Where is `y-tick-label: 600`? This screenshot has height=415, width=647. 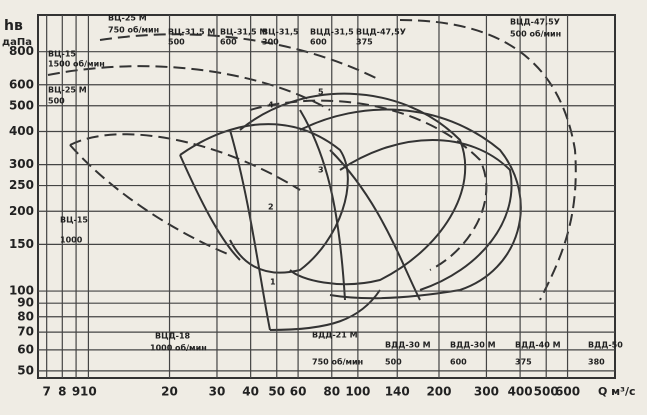 y-tick-label: 600 is located at coordinates (21, 84).